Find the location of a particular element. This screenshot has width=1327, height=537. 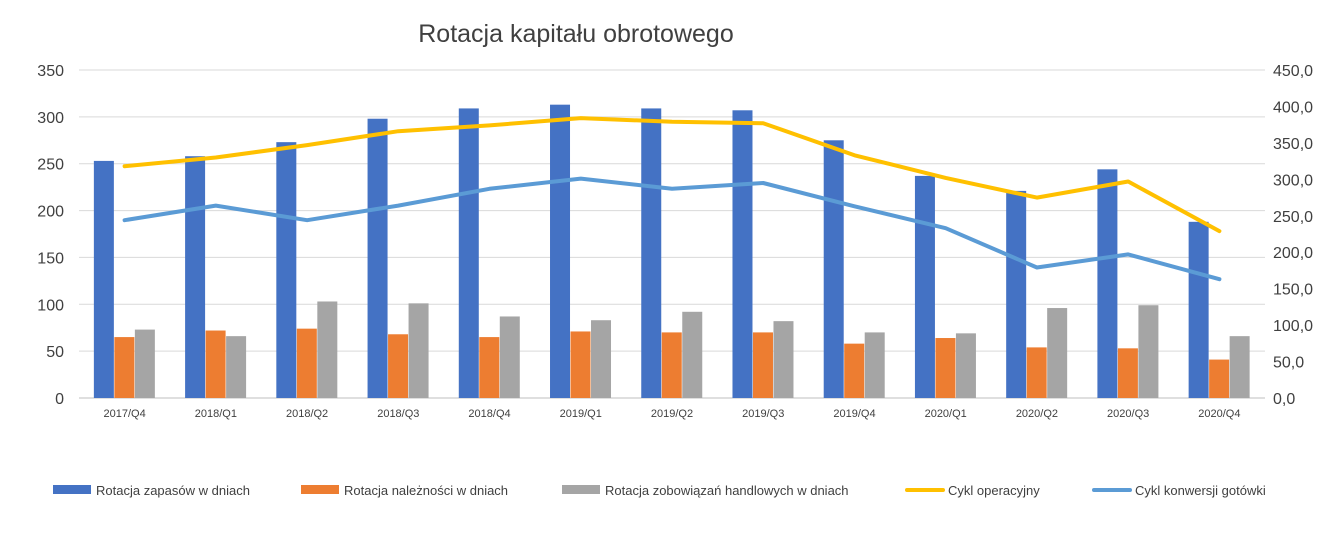

y-left-tick-label: 50 is located at coordinates (55, 352).